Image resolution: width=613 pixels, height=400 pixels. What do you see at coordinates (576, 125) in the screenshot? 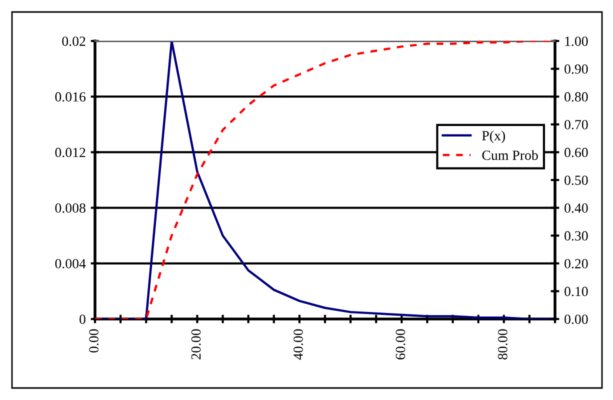
I see `y2-tick-label: 0.70` at bounding box center [576, 125].